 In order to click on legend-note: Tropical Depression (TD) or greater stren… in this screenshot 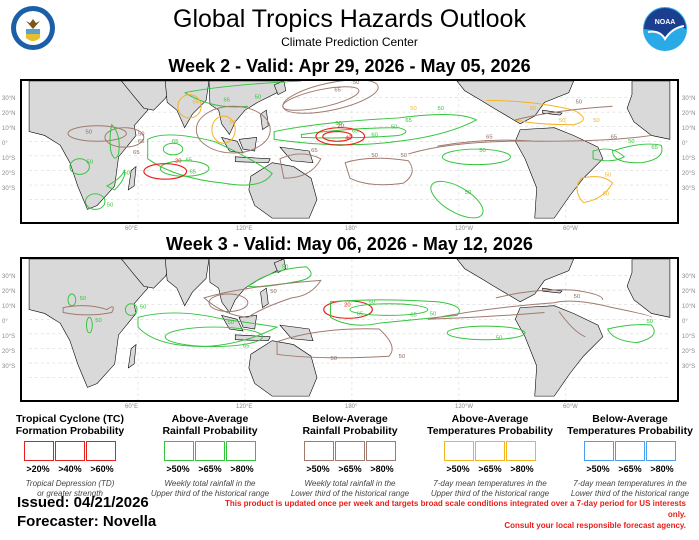, I will do `click(70, 488)`.